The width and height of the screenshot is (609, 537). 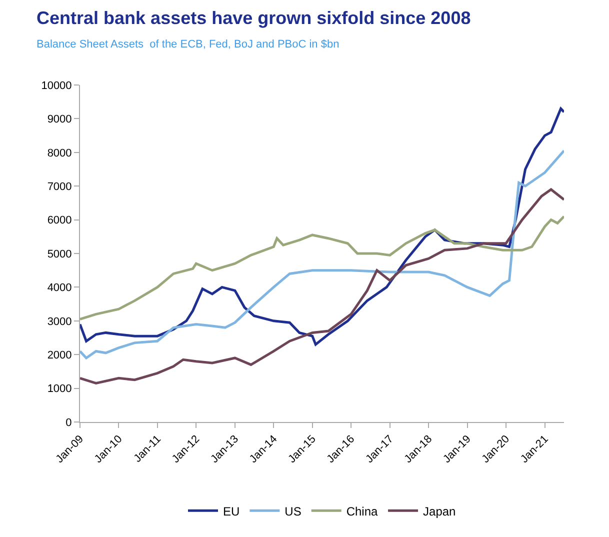 I want to click on y-tick-label: 4000, so click(x=59, y=288).